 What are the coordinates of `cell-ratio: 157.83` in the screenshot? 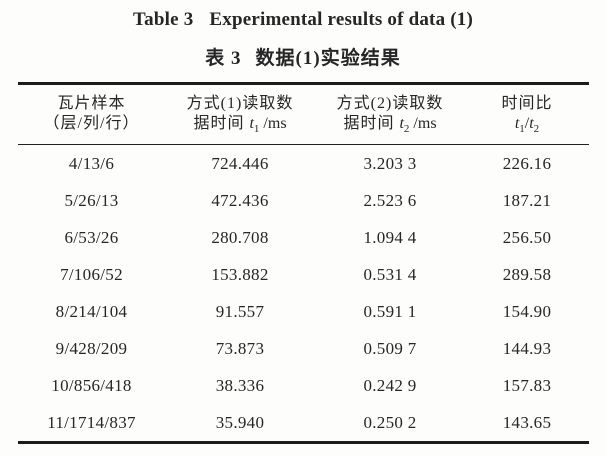 It's located at (527, 385).